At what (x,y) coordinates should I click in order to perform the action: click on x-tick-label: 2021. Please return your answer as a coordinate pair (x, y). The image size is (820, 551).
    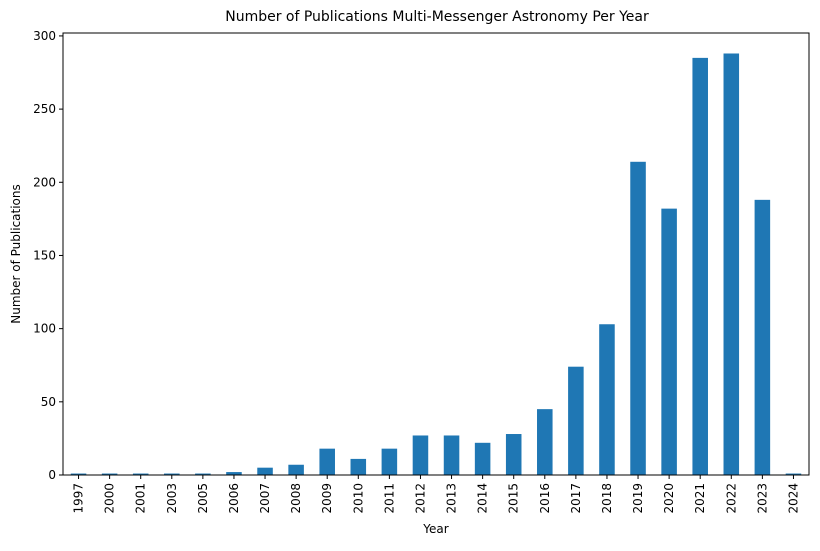
    Looking at the image, I should click on (700, 498).